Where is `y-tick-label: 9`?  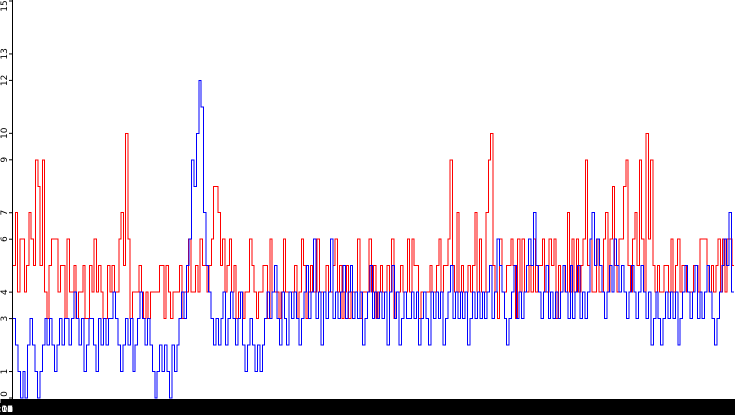 y-tick-label: 9 is located at coordinates (5, 160).